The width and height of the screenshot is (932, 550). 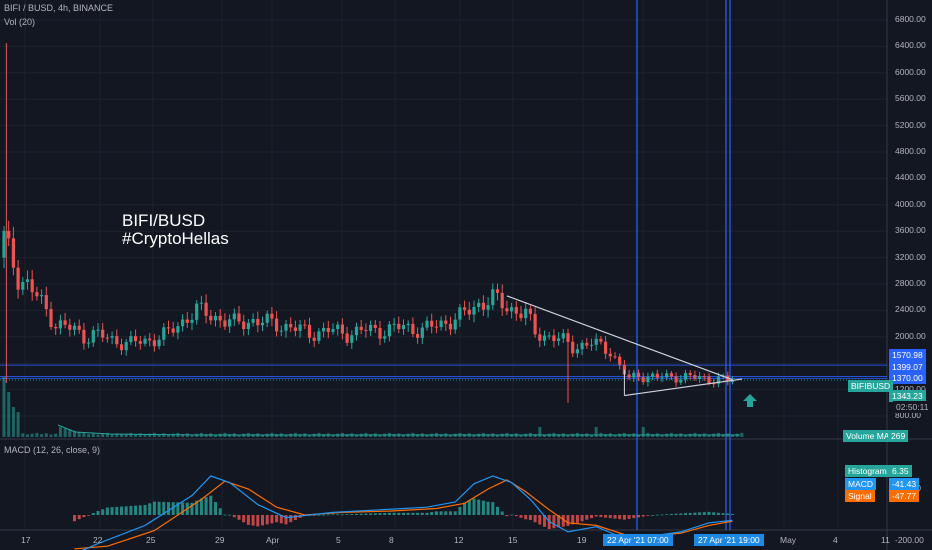 What do you see at coordinates (910, 151) in the screenshot?
I see `price-axis-label: 4800.00` at bounding box center [910, 151].